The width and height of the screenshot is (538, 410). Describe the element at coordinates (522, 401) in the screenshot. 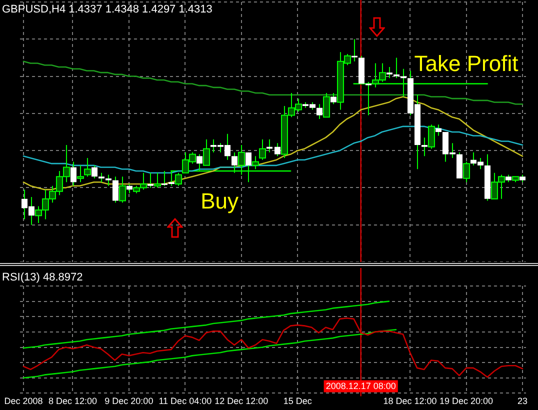

I see `x-tick-label: 23` at that location.